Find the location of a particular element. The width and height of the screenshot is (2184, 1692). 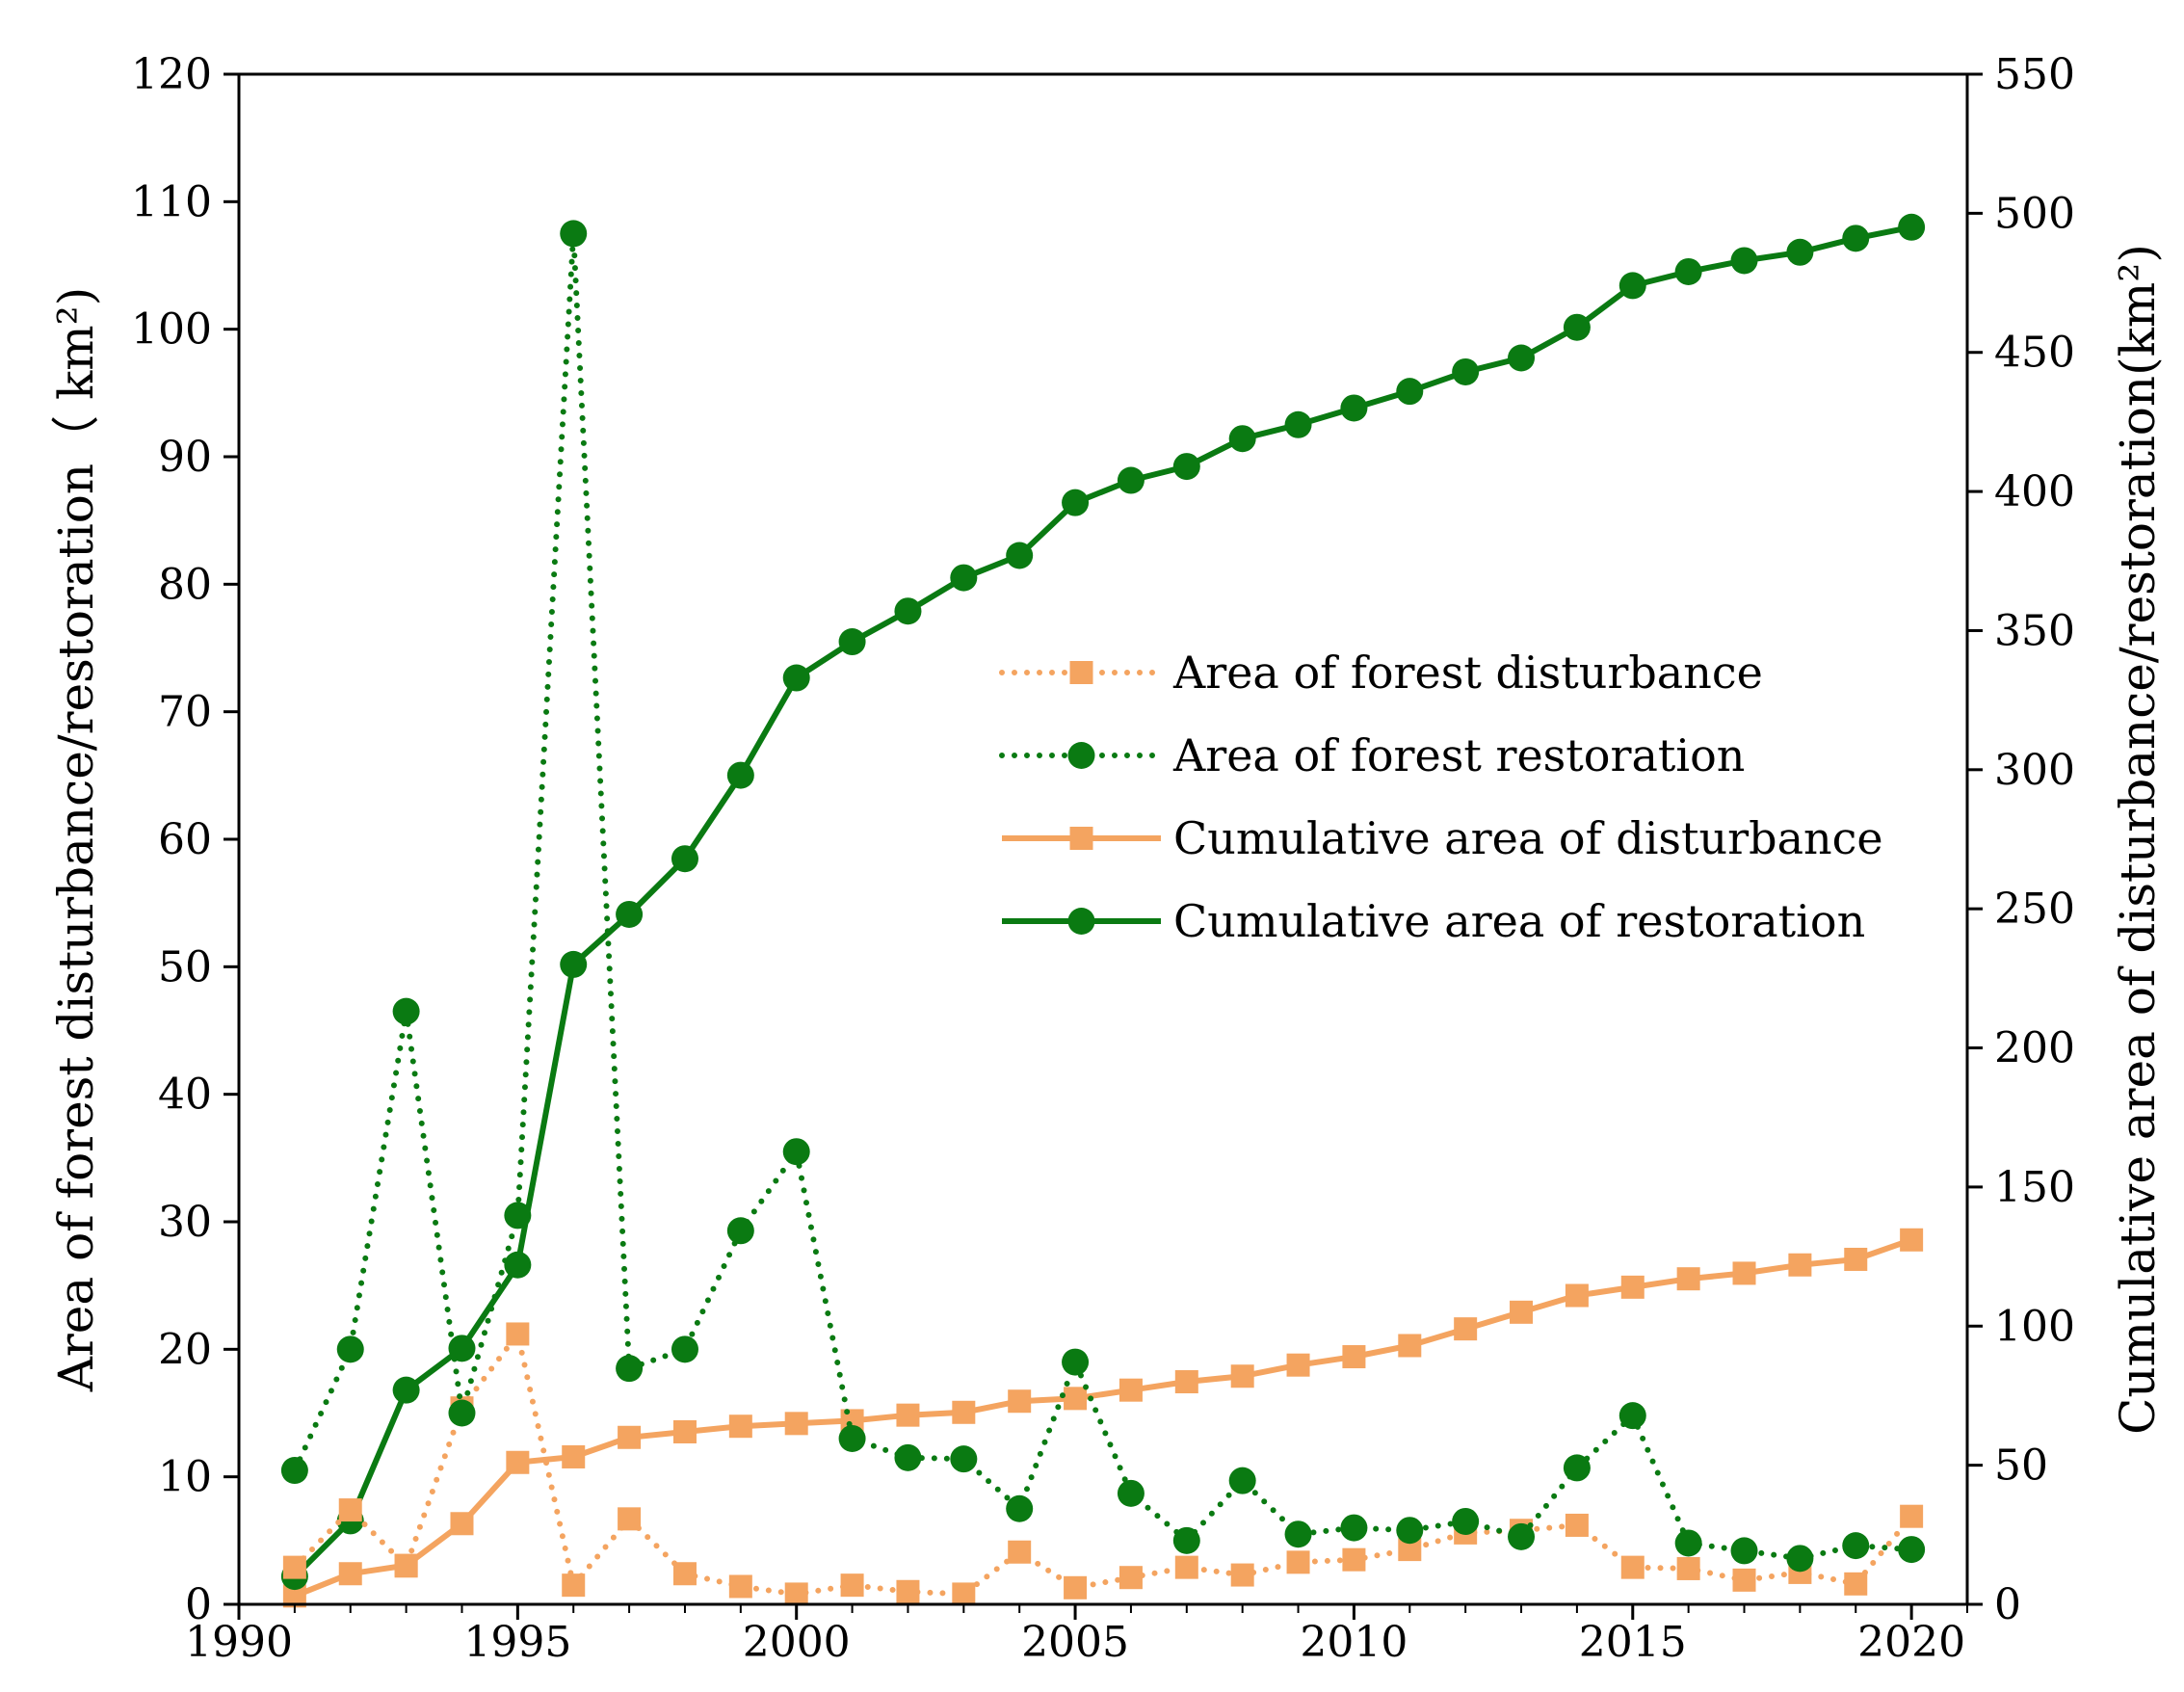

x-tick-label: 2015 is located at coordinates (1633, 1643).